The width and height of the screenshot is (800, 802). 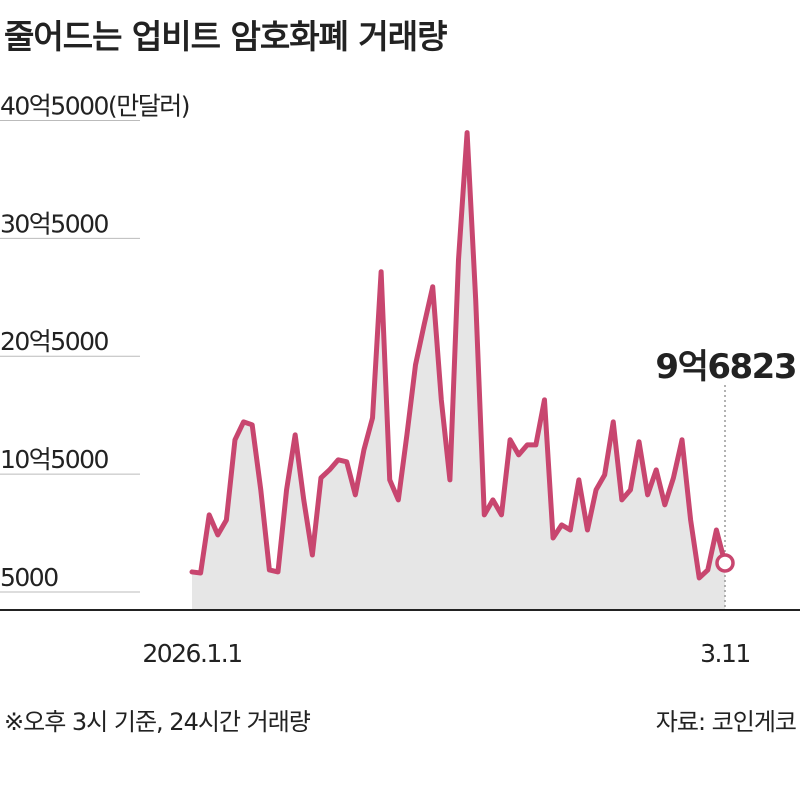 What do you see at coordinates (94, 105) in the screenshot?
I see `y-tick-label: 40억5000(만달러)` at bounding box center [94, 105].